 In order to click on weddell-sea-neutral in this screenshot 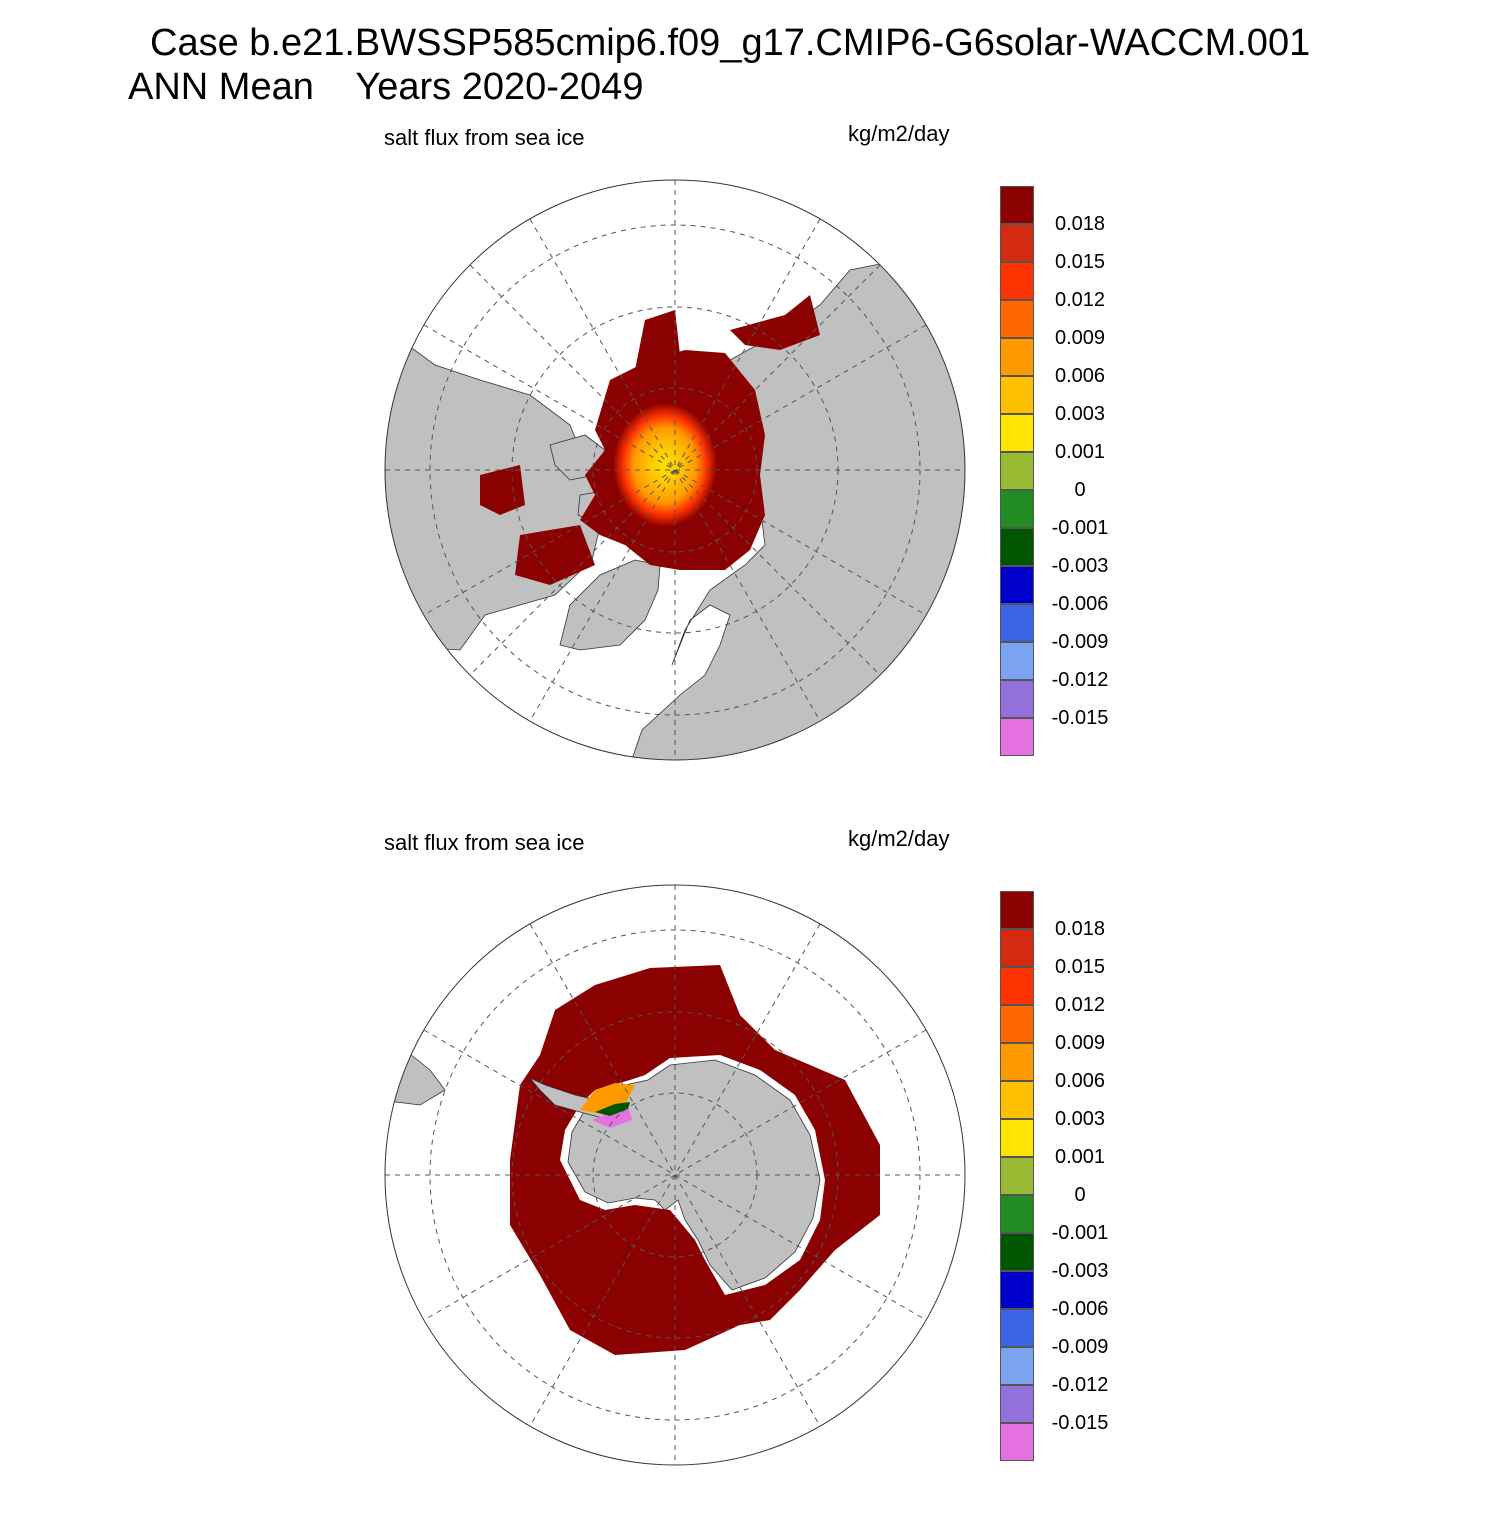, I will do `click(612, 1109)`.